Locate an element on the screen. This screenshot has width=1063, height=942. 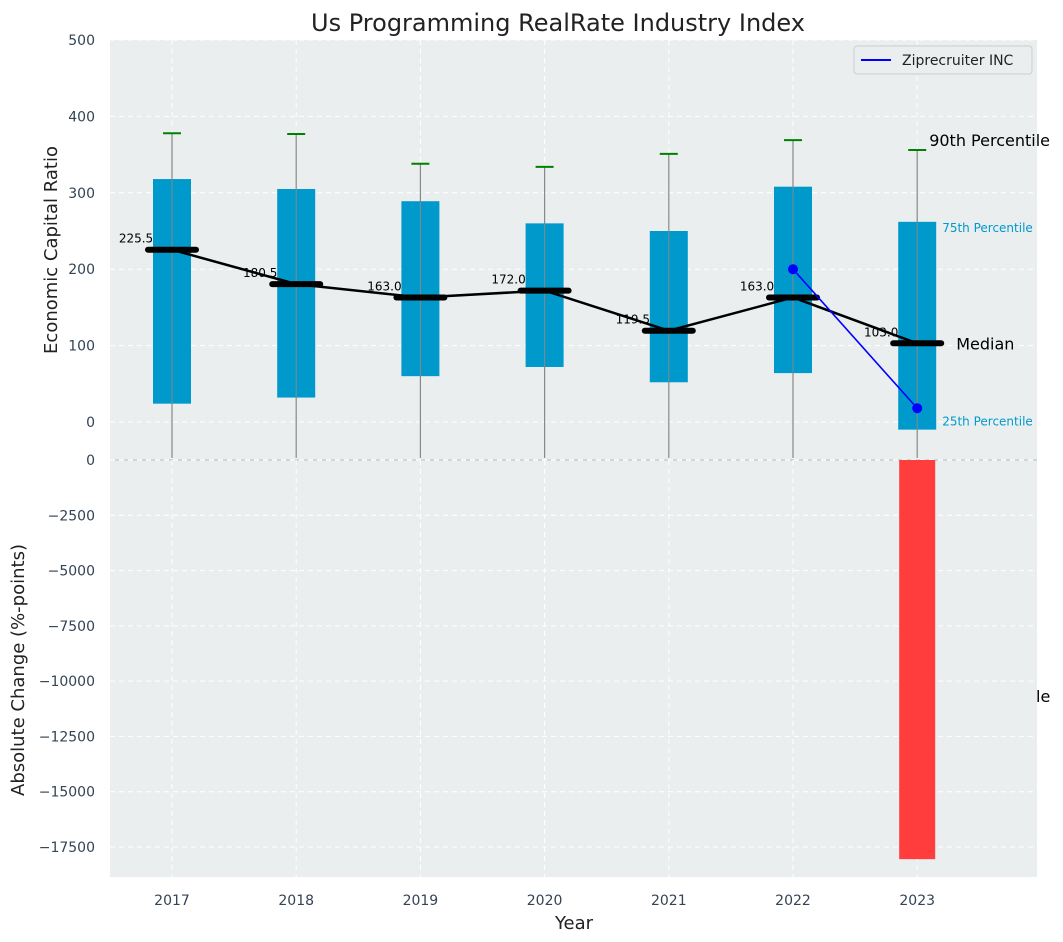
bottom-y-tick-label: −17500 is located at coordinates (67, 848).